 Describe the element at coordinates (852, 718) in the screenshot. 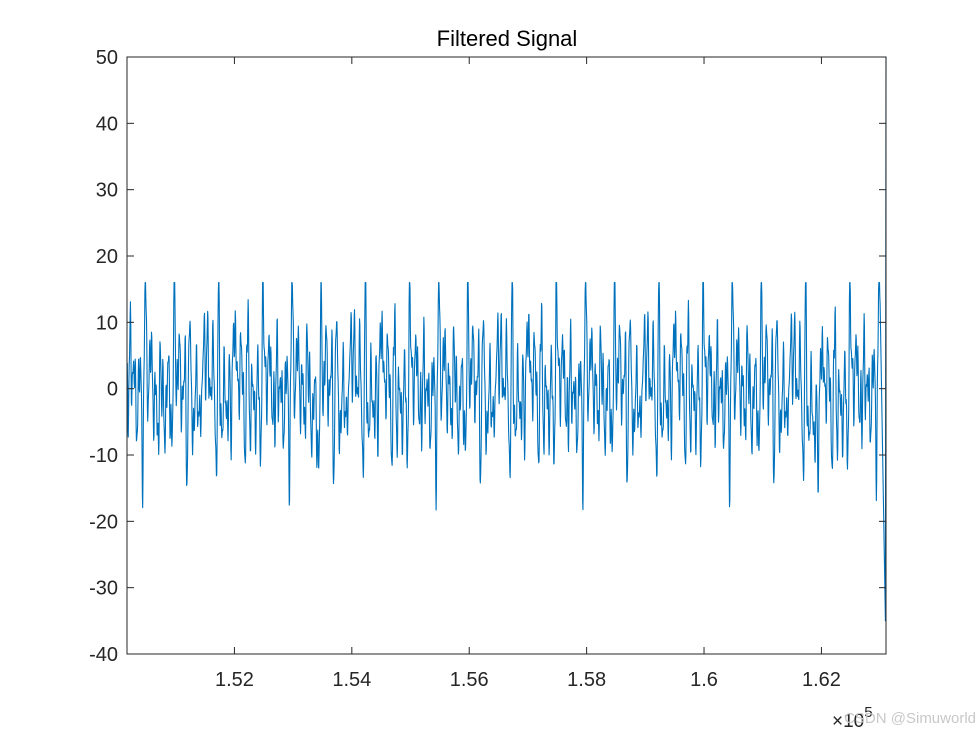

I see `x-axis-exponent: ×10⁵` at that location.